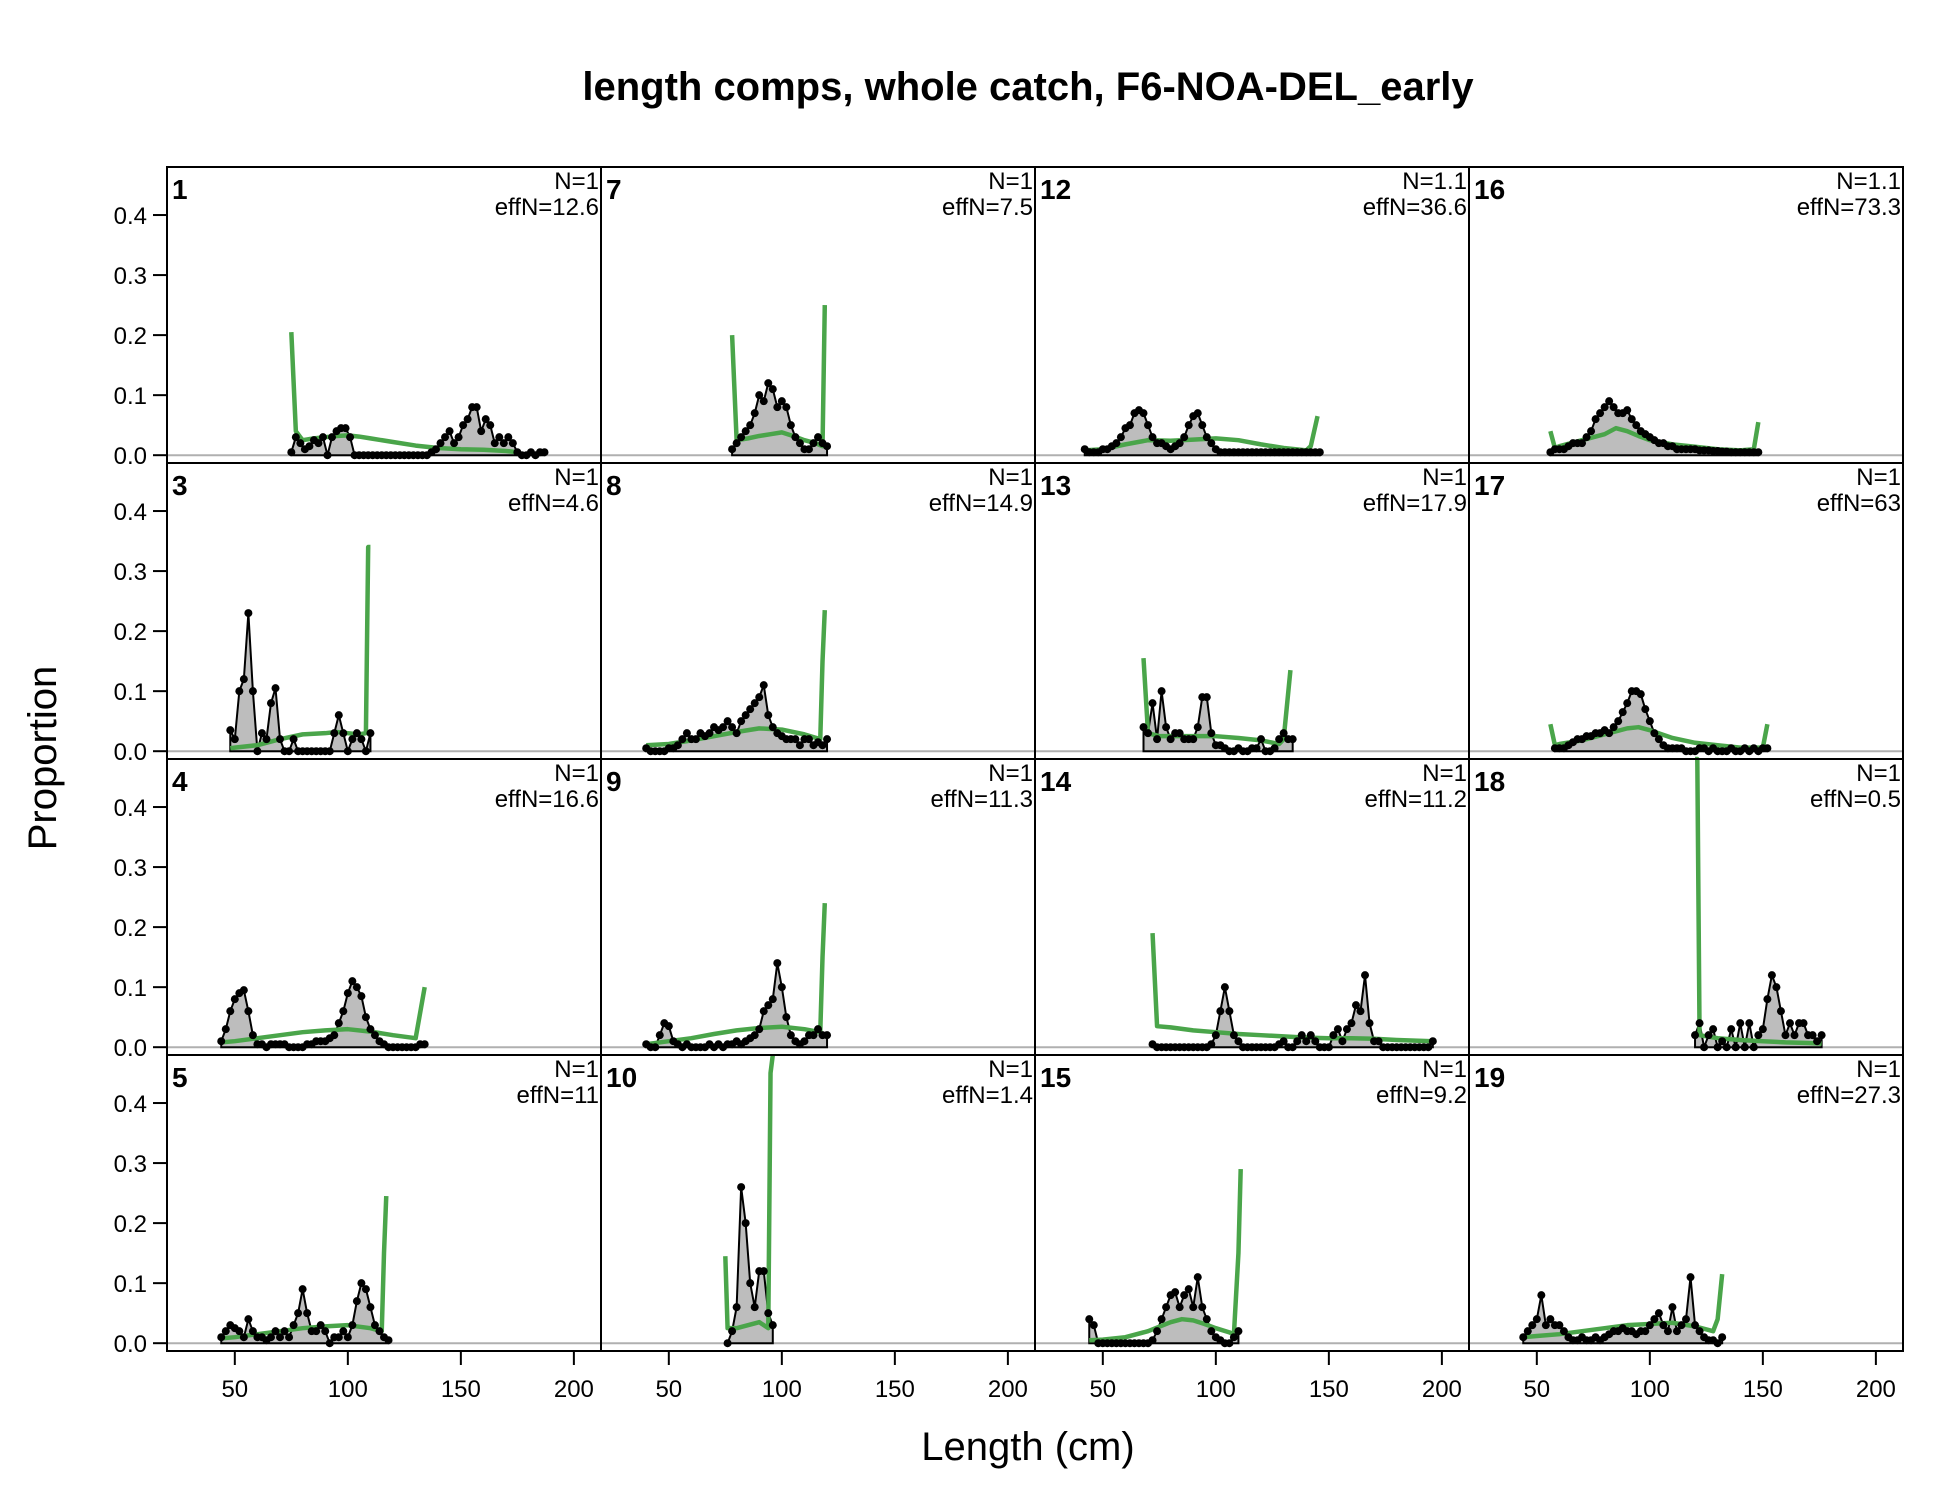  I want to click on x-tick-label: 100, so click(348, 1389).